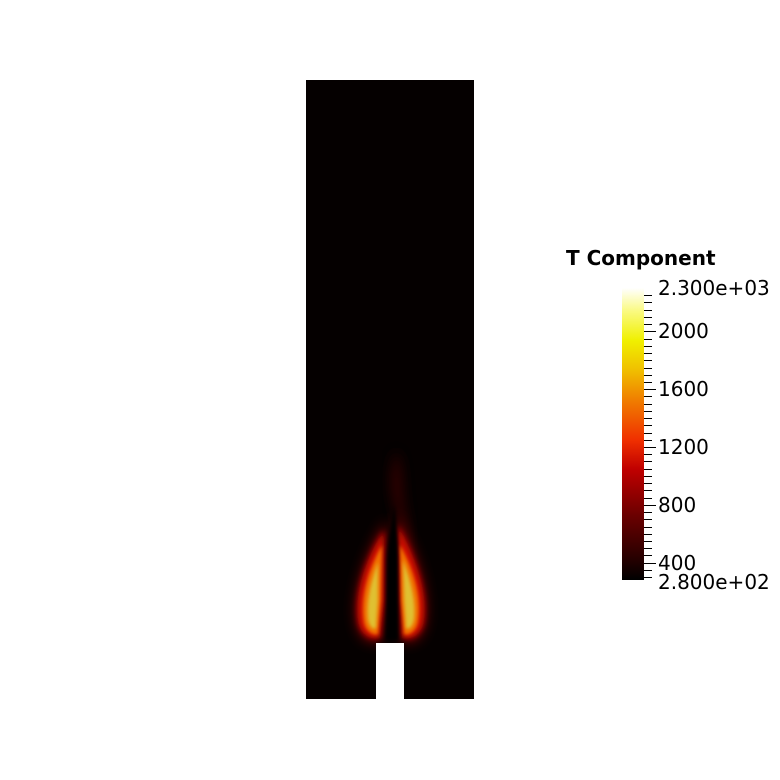 Image resolution: width=780 pixels, height=780 pixels. I want to click on colorbar-tick-label: 1200, so click(683, 447).